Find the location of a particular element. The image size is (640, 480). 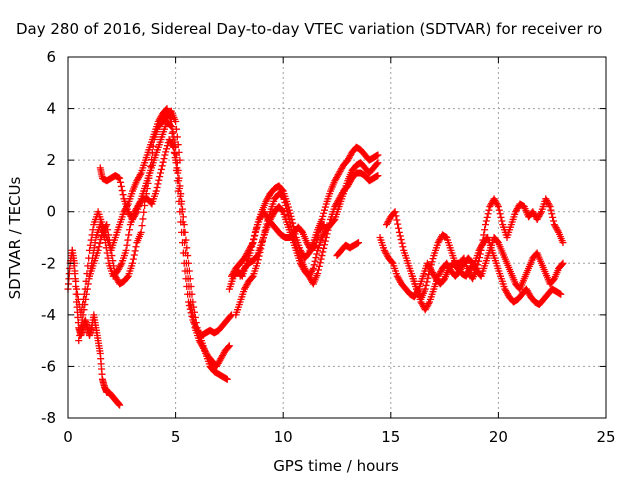

y-axis-label: SDTVAR / TECUs is located at coordinates (15, 237).